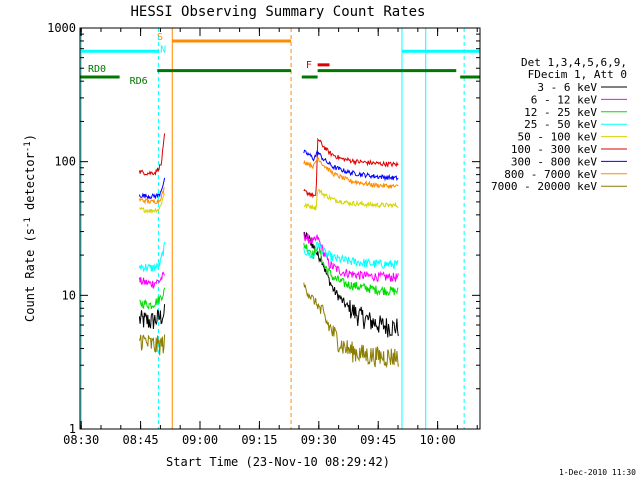  Describe the element at coordinates (550, 174) in the screenshot. I see `legend-entry-label: 800 - 7000 keV` at that location.